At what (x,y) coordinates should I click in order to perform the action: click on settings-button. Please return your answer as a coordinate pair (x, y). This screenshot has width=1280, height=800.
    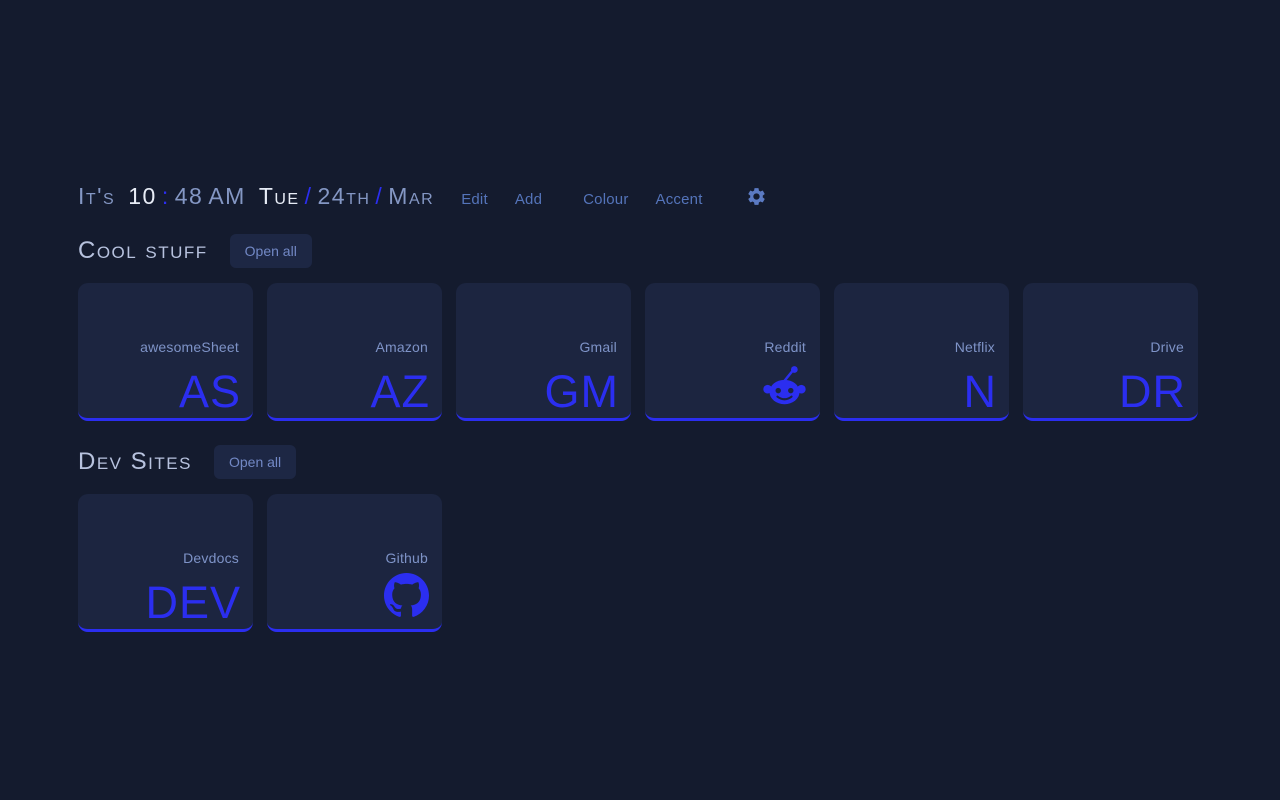
    Looking at the image, I should click on (756, 199).